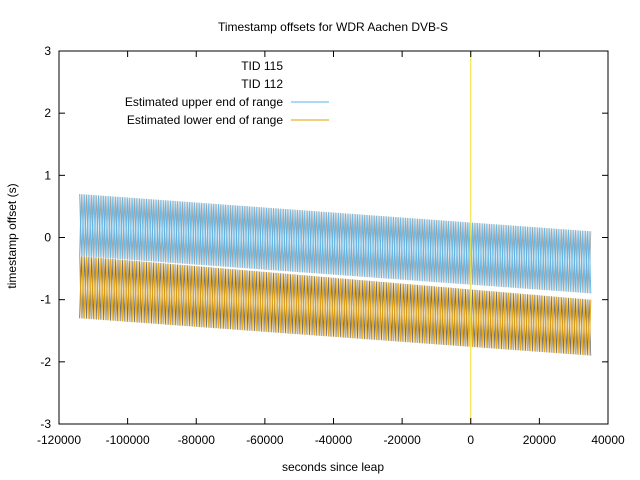 This screenshot has width=640, height=480. What do you see at coordinates (540, 440) in the screenshot?
I see `x-tick-label: 20000` at bounding box center [540, 440].